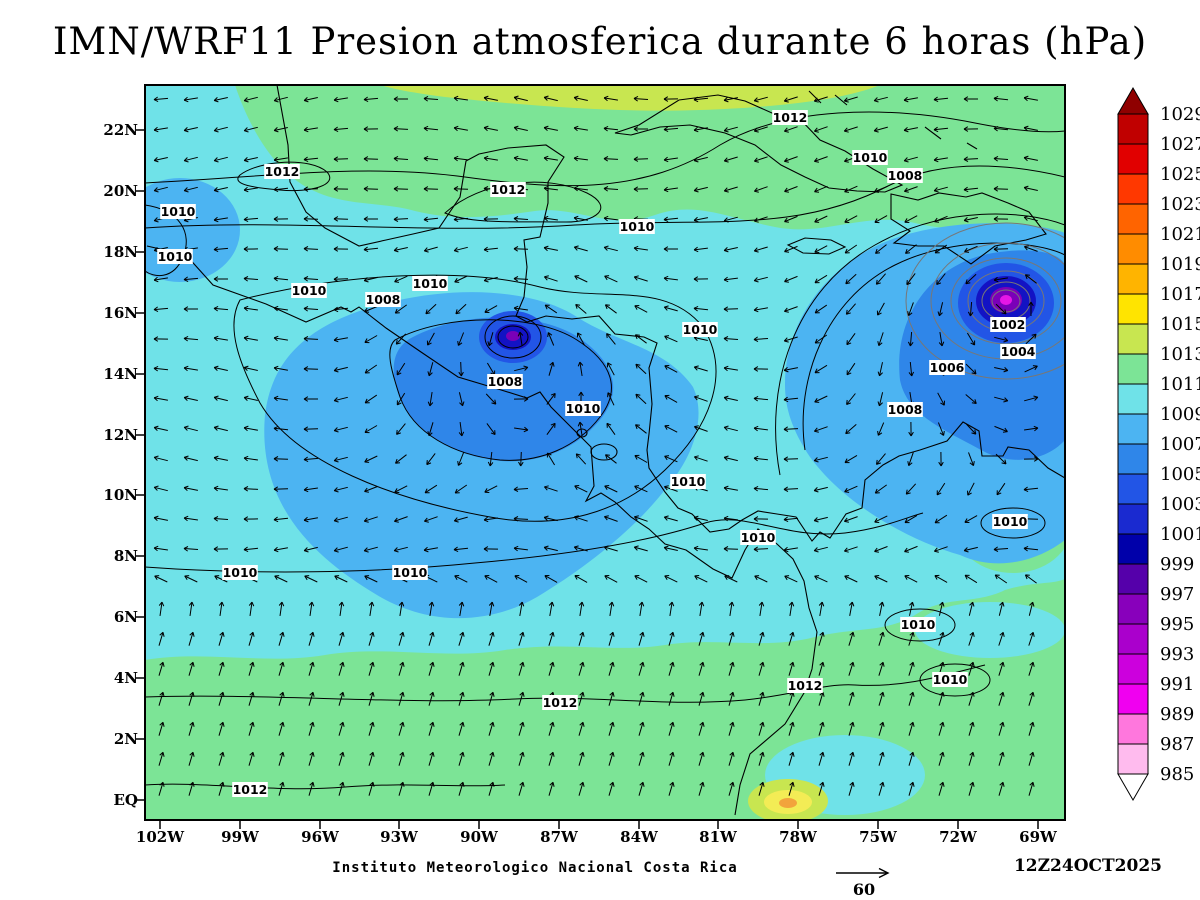 The image size is (1200, 900). I want to click on lat-tick-label: 12N, so click(120, 435).